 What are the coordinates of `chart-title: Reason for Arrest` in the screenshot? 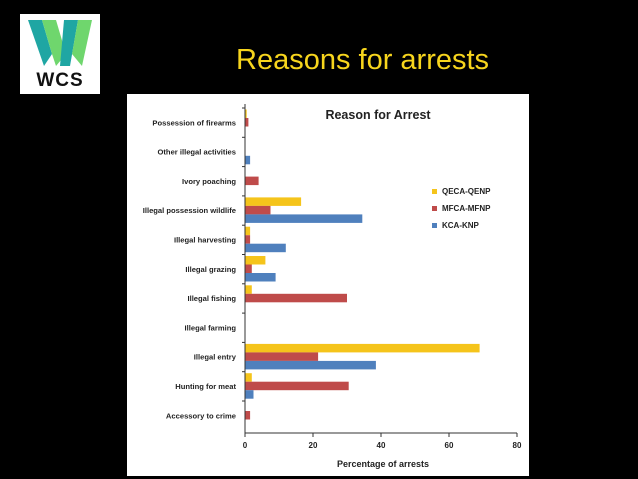 It's located at (378, 115).